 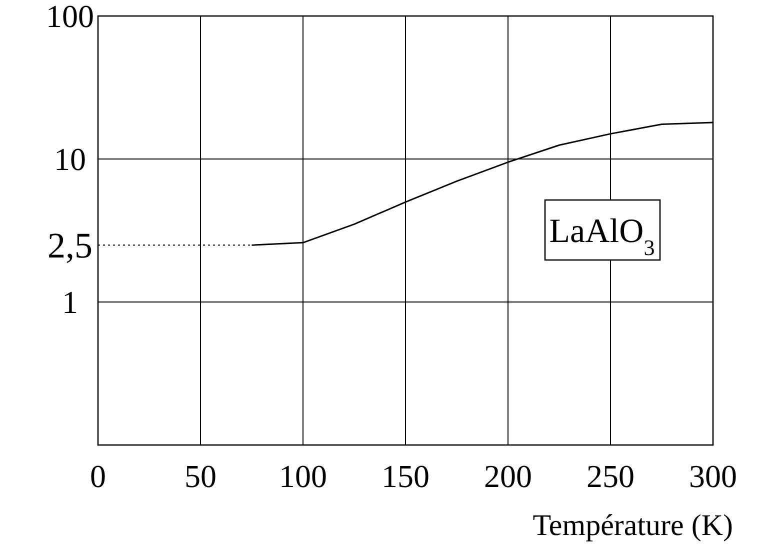 I want to click on y-tick-label: 10, so click(x=70, y=159).